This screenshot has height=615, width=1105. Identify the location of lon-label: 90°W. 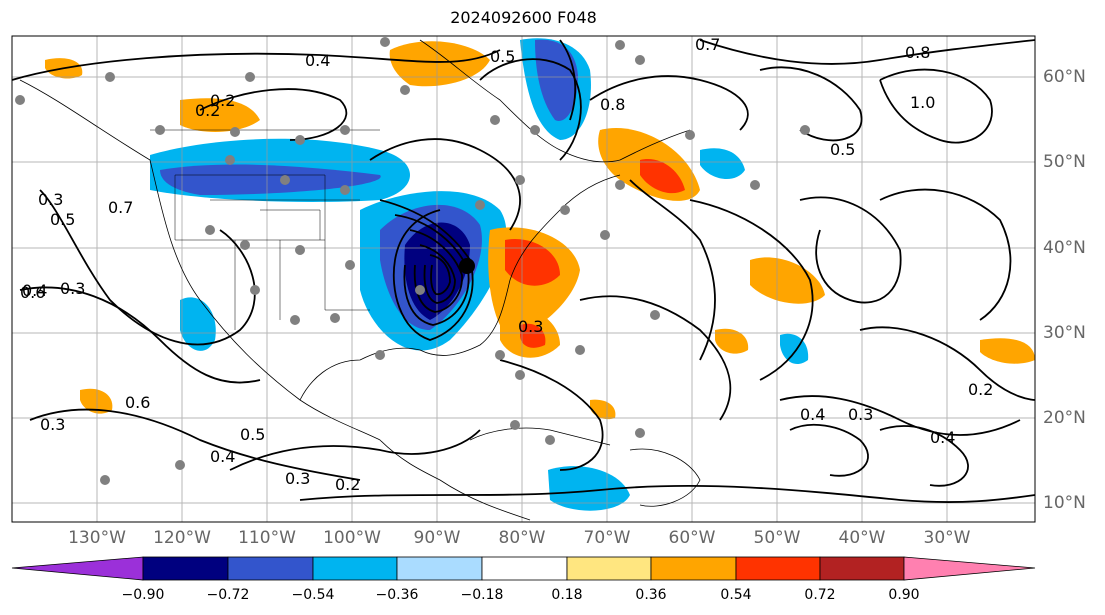
(437, 538).